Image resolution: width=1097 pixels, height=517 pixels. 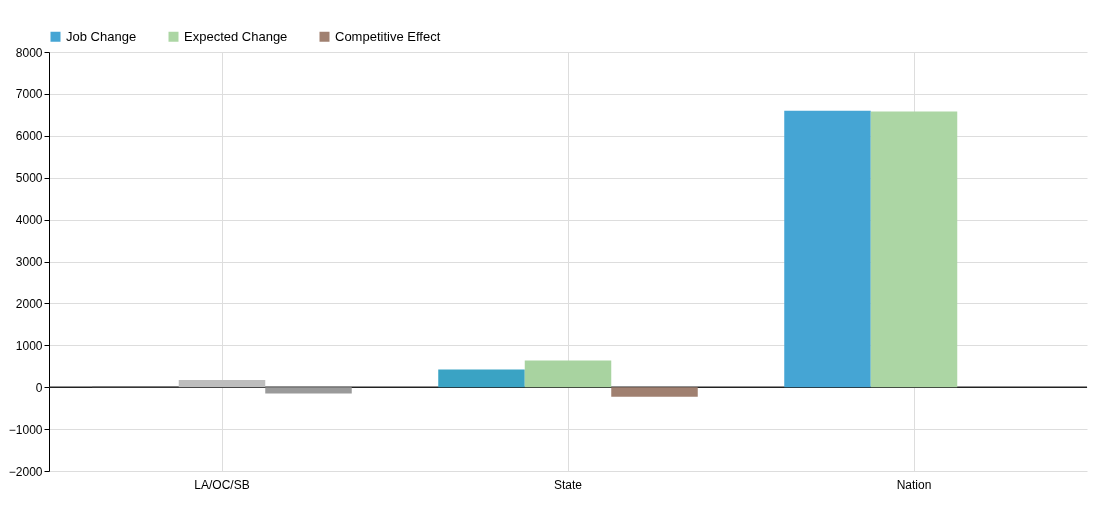 What do you see at coordinates (29, 345) in the screenshot?
I see `y-tick-label: 1000` at bounding box center [29, 345].